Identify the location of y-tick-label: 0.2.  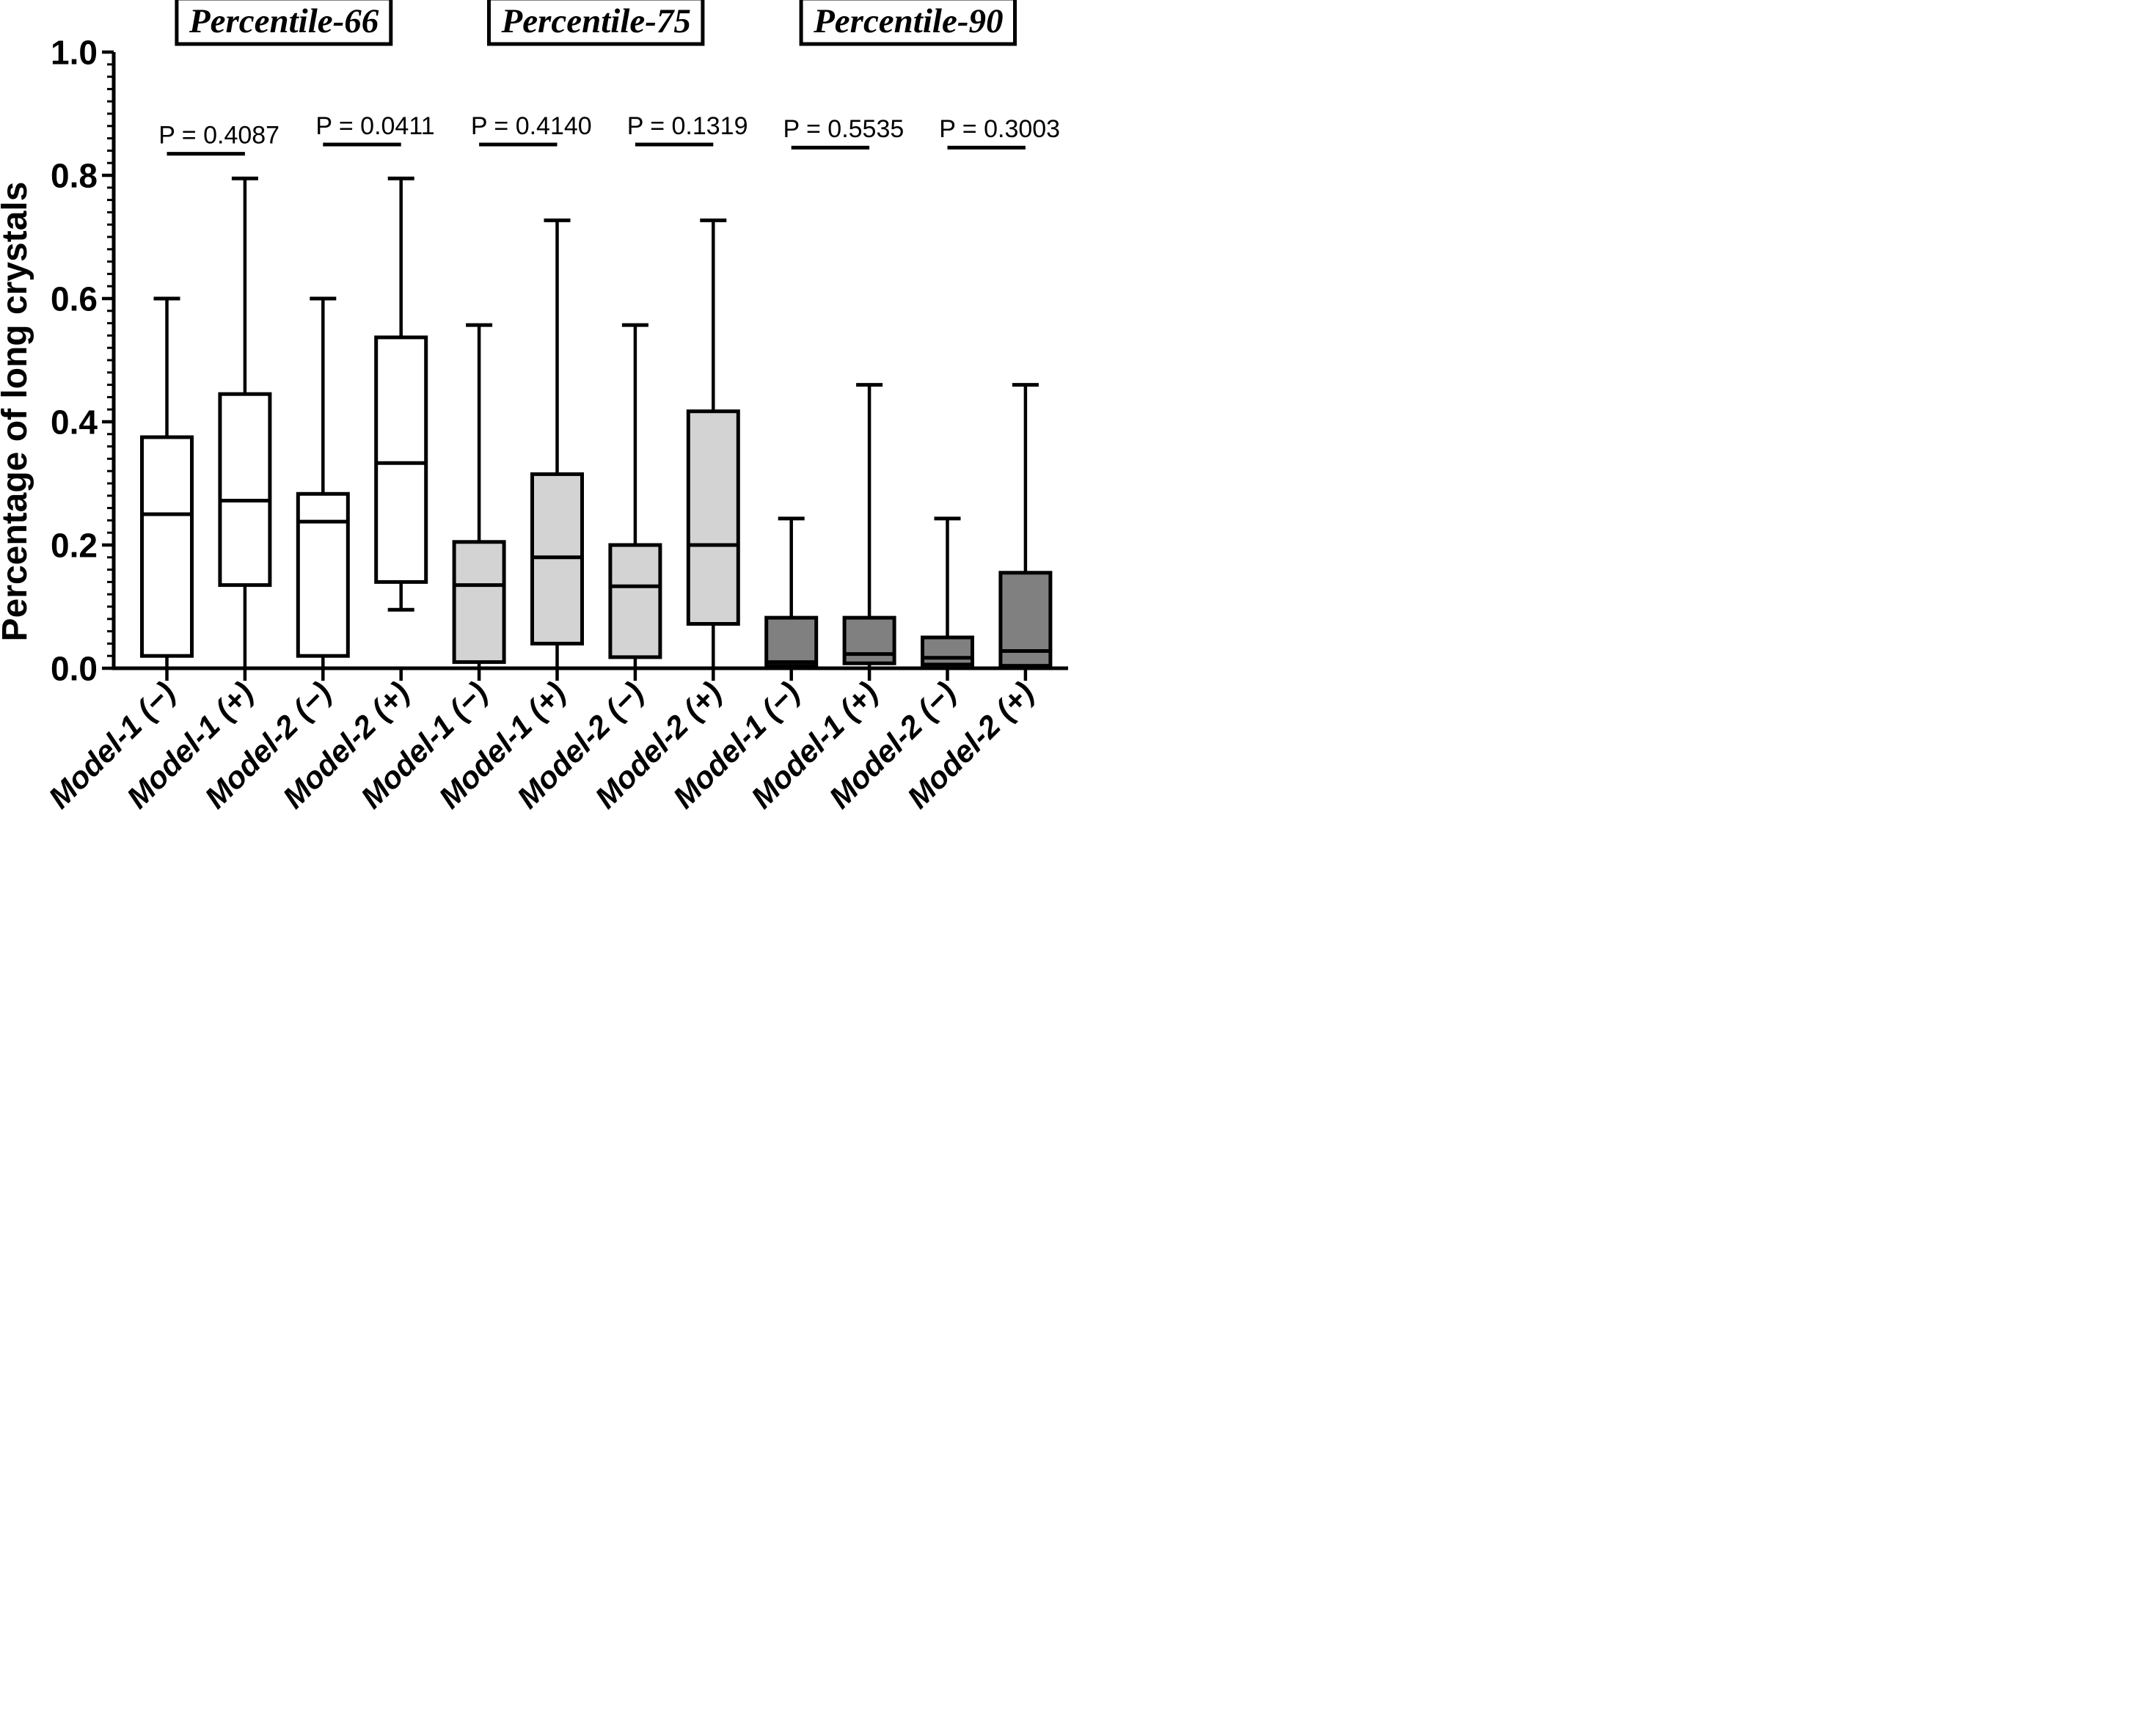
(74, 546).